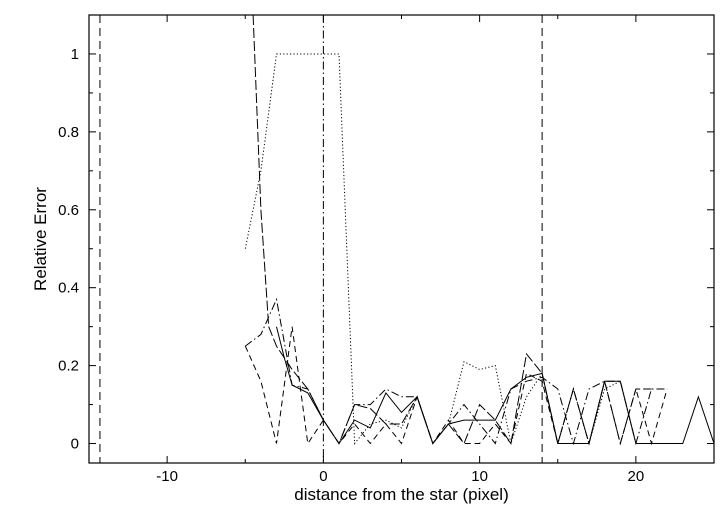  I want to click on y-tick-label: 0.4, so click(68, 288).